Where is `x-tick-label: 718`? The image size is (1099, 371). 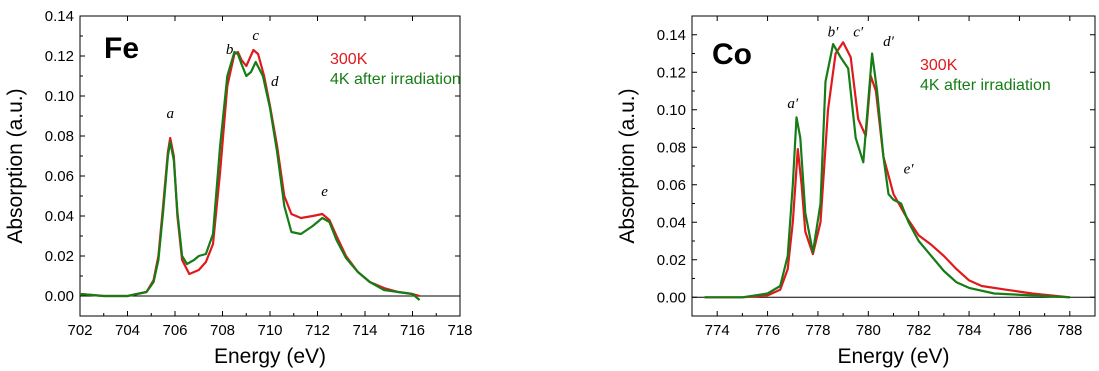
x-tick-label: 718 is located at coordinates (459, 330).